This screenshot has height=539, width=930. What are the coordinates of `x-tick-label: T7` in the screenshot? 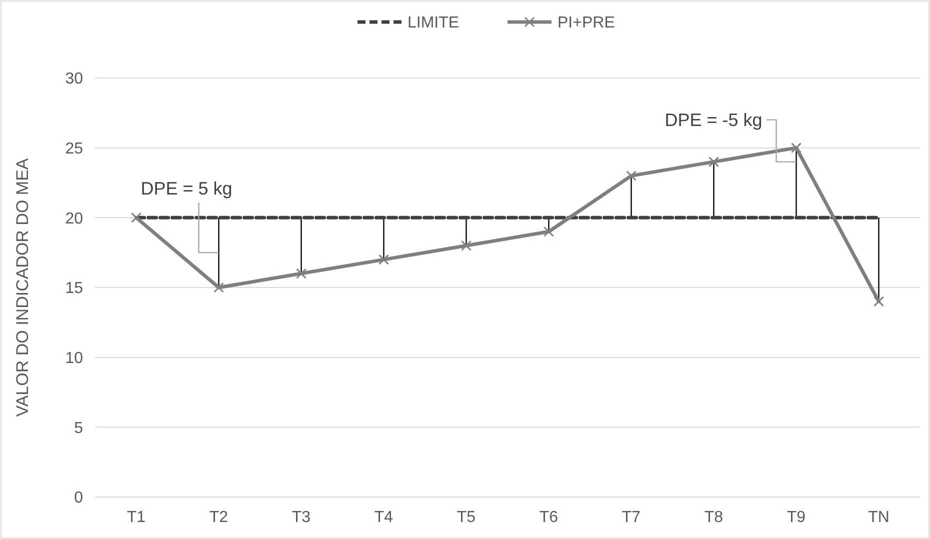 It's located at (631, 517).